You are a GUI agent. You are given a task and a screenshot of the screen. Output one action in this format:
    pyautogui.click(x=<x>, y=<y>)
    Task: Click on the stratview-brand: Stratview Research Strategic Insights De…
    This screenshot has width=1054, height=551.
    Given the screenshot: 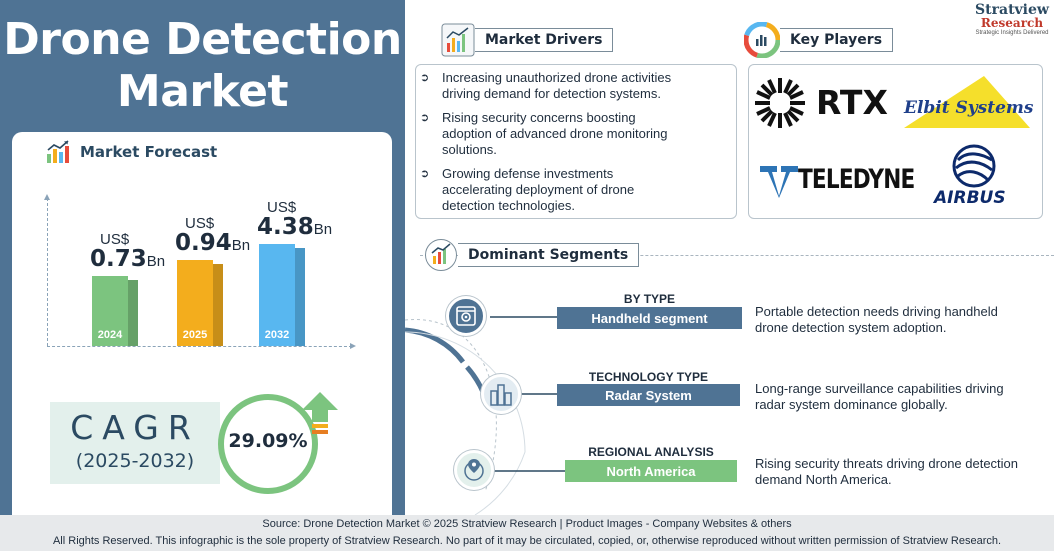 What is the action you would take?
    pyautogui.click(x=1012, y=19)
    